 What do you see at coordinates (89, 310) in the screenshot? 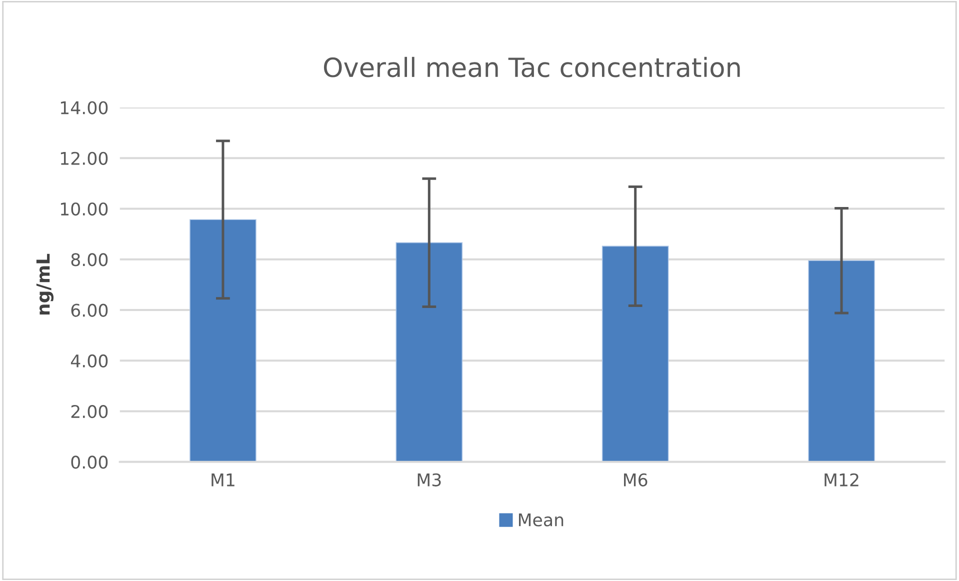
I see `y-tick-label: 6.00` at bounding box center [89, 310].